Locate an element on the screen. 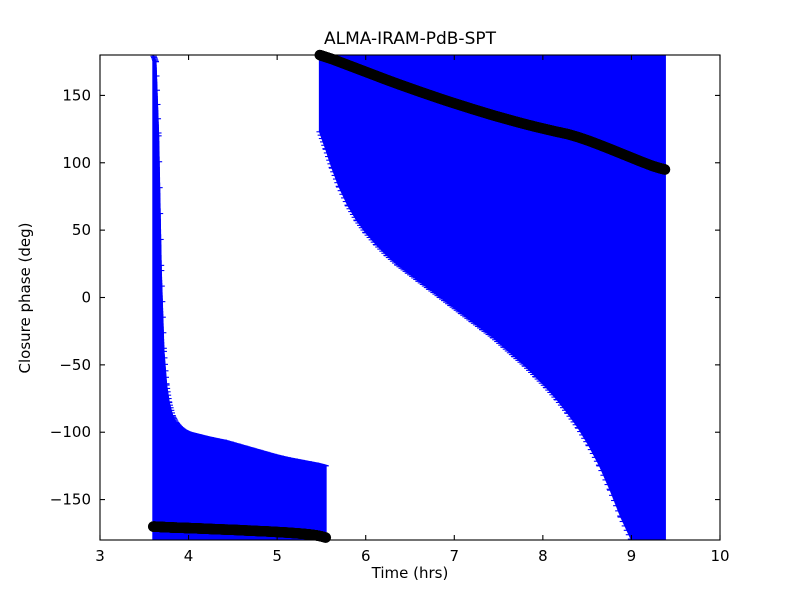 The image size is (800, 600). page-title: ALMA-IRAM-PdB-SPT is located at coordinates (410, 39).